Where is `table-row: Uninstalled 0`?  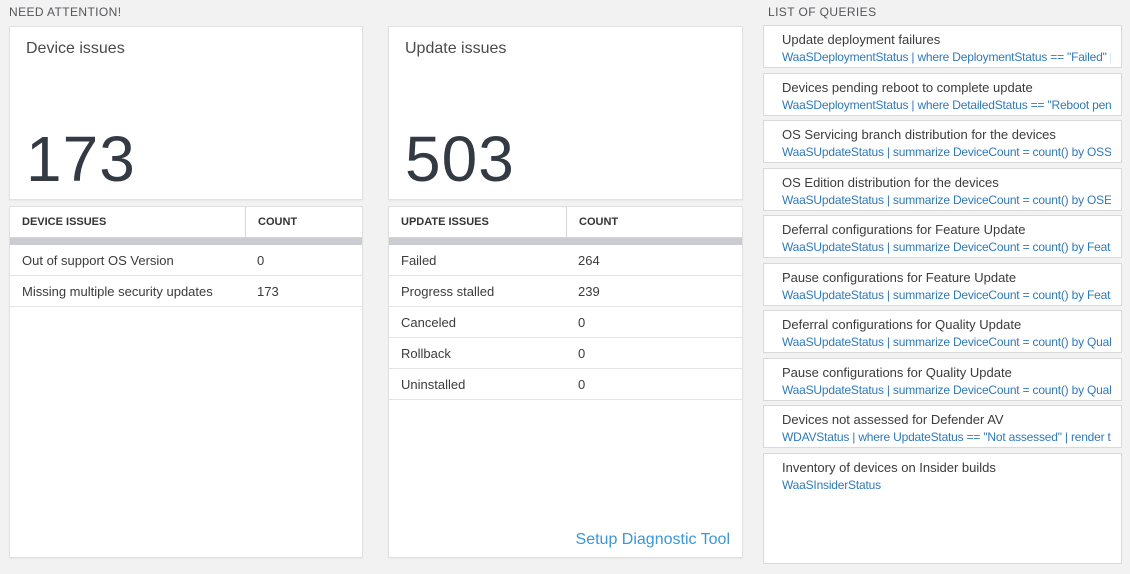 table-row: Uninstalled 0 is located at coordinates (565, 384).